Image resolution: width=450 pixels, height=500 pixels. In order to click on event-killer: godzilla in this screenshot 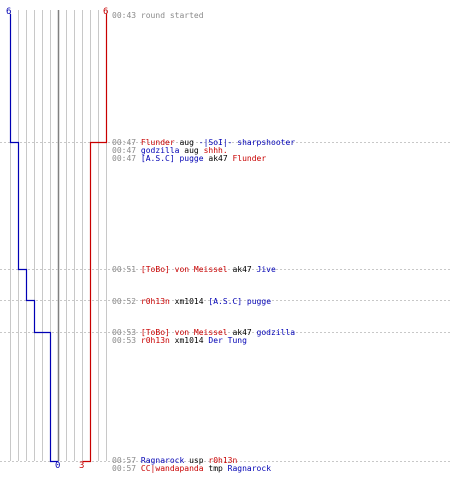, I will do `click(160, 150)`.